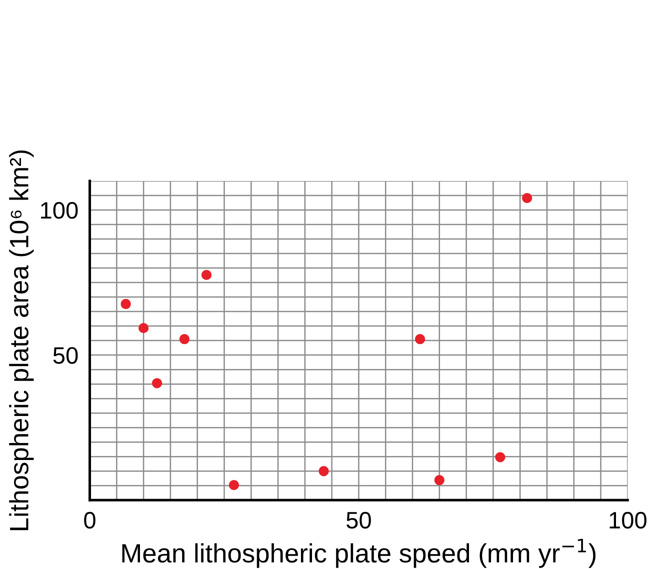 The width and height of the screenshot is (660, 569). Describe the element at coordinates (628, 520) in the screenshot. I see `x-tick-label: 100` at that location.